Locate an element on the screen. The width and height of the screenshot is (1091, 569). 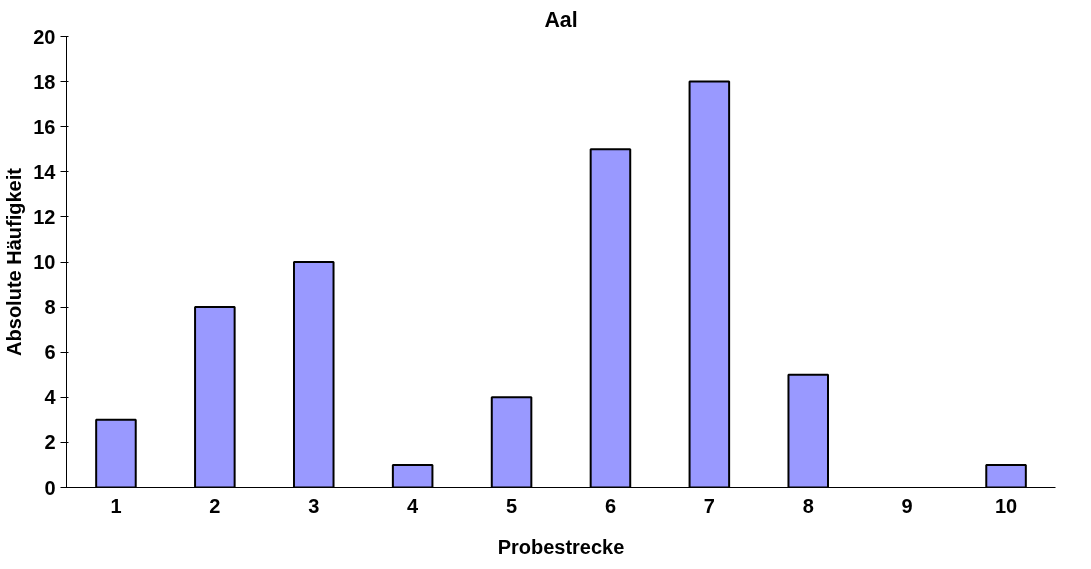
y-tick-label: 12 is located at coordinates (44, 216).